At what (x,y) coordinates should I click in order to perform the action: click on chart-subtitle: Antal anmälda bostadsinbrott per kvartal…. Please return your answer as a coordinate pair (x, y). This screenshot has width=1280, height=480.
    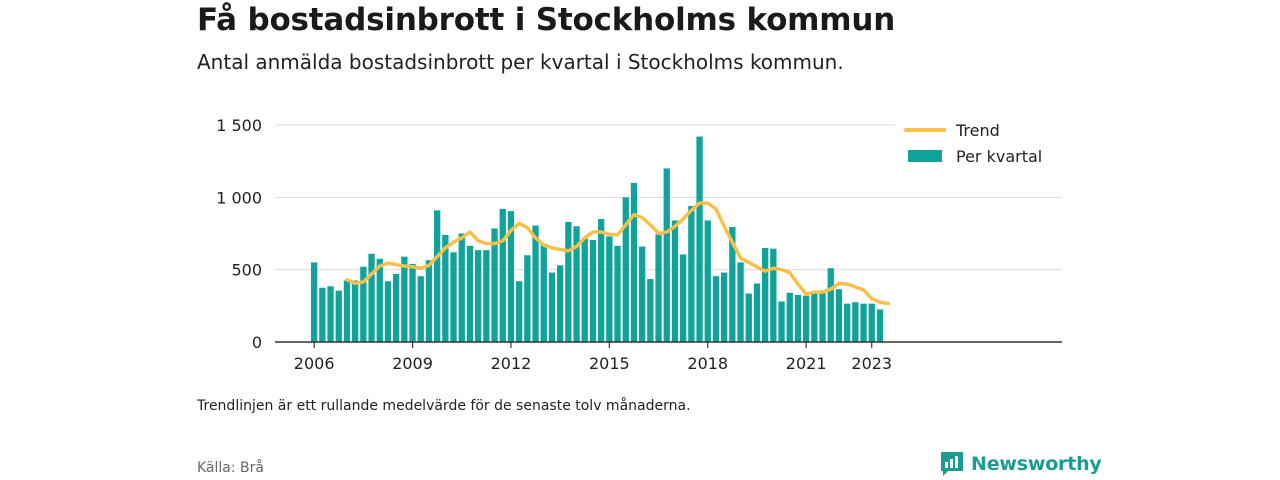
    Looking at the image, I should click on (520, 62).